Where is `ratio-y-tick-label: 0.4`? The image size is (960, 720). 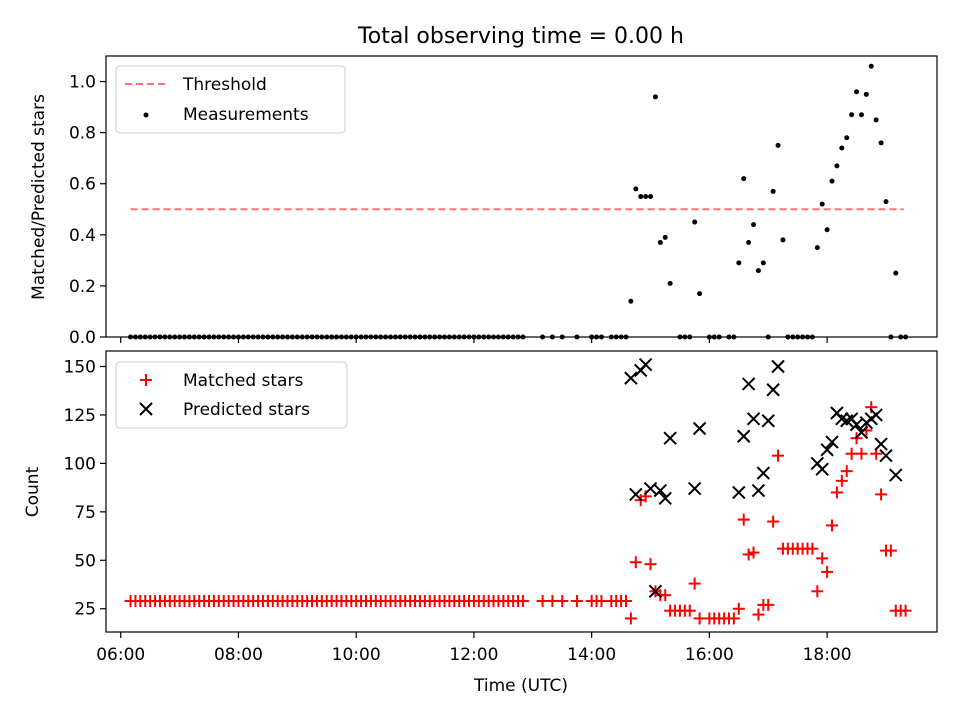 ratio-y-tick-label: 0.4 is located at coordinates (82, 236).